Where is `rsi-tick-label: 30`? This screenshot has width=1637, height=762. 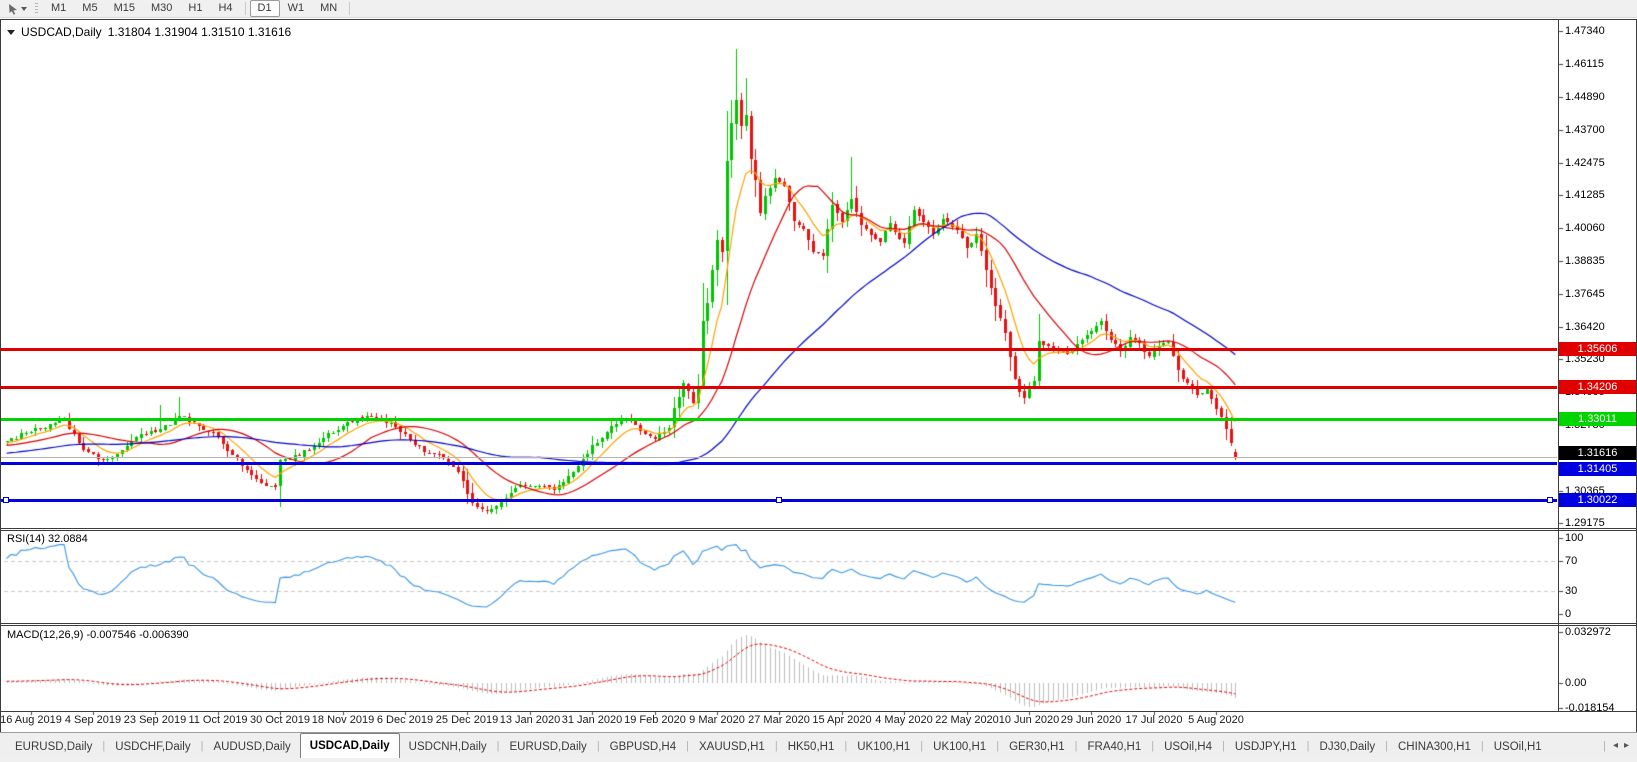
rsi-tick-label: 30 is located at coordinates (1571, 591).